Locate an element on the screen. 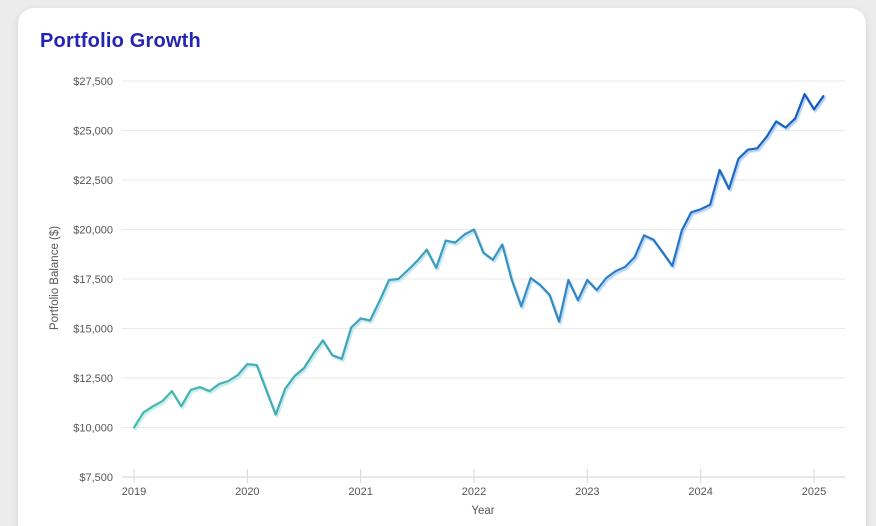 This screenshot has height=526, width=876. y-tick-label: $17,500 is located at coordinates (93, 280).